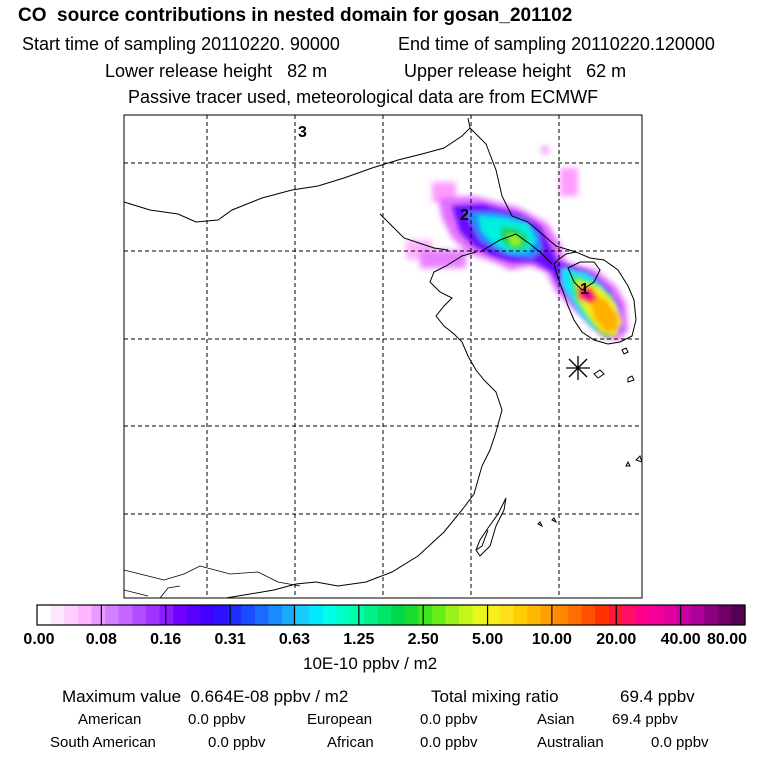 This screenshot has height=768, width=768. What do you see at coordinates (181, 44) in the screenshot?
I see `start-time-label: Start time of sampling 20110220. 90000` at bounding box center [181, 44].